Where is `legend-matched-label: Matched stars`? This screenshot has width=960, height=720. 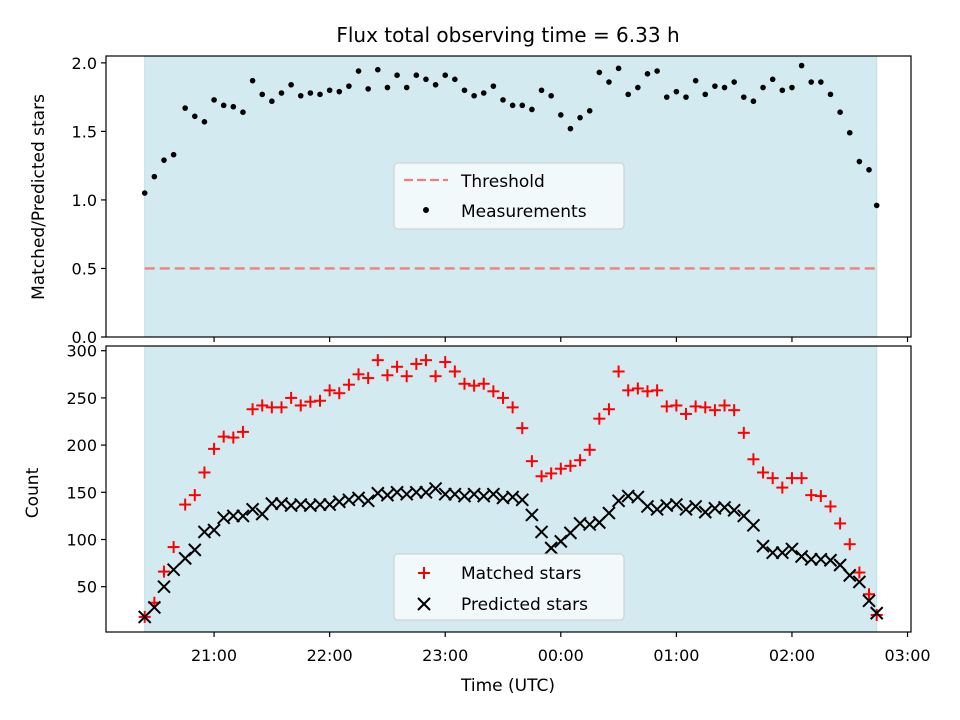 legend-matched-label: Matched stars is located at coordinates (521, 574).